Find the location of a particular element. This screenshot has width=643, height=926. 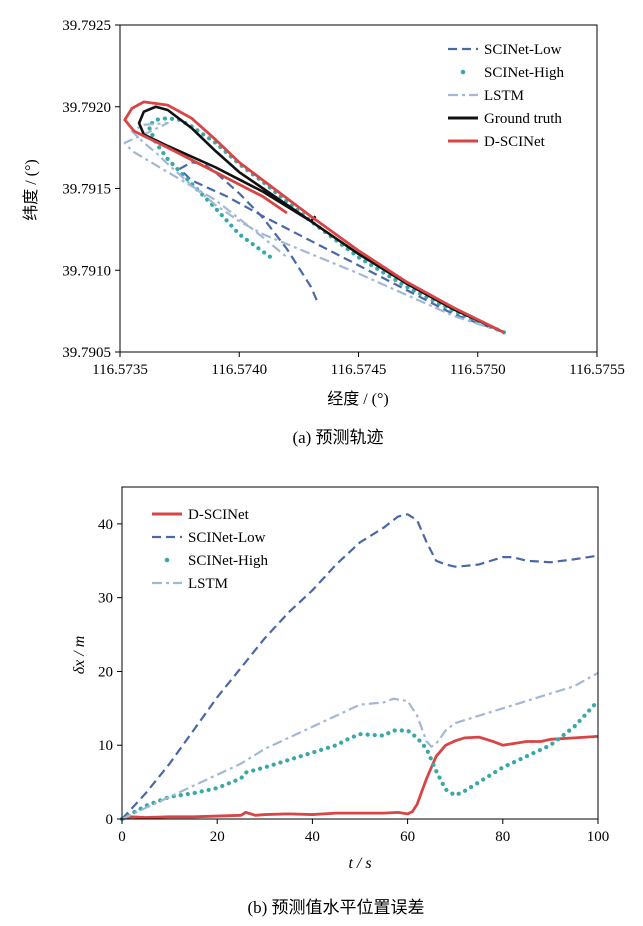

chart-b-x-tick-label: 40 is located at coordinates (312, 837).